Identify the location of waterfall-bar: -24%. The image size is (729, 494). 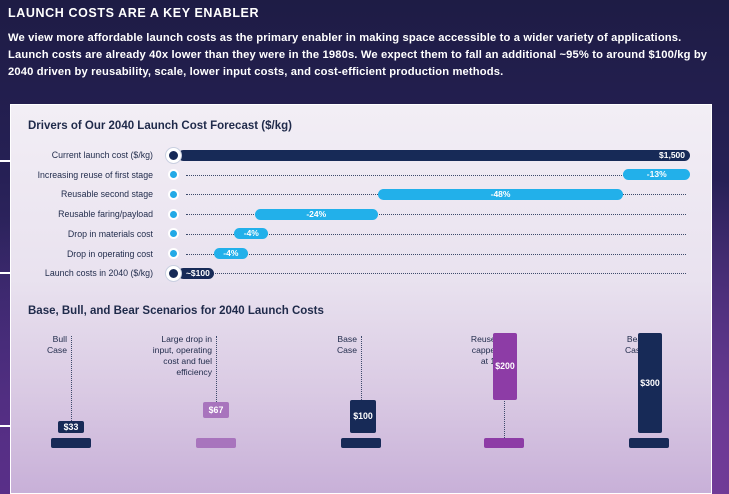
(316, 214).